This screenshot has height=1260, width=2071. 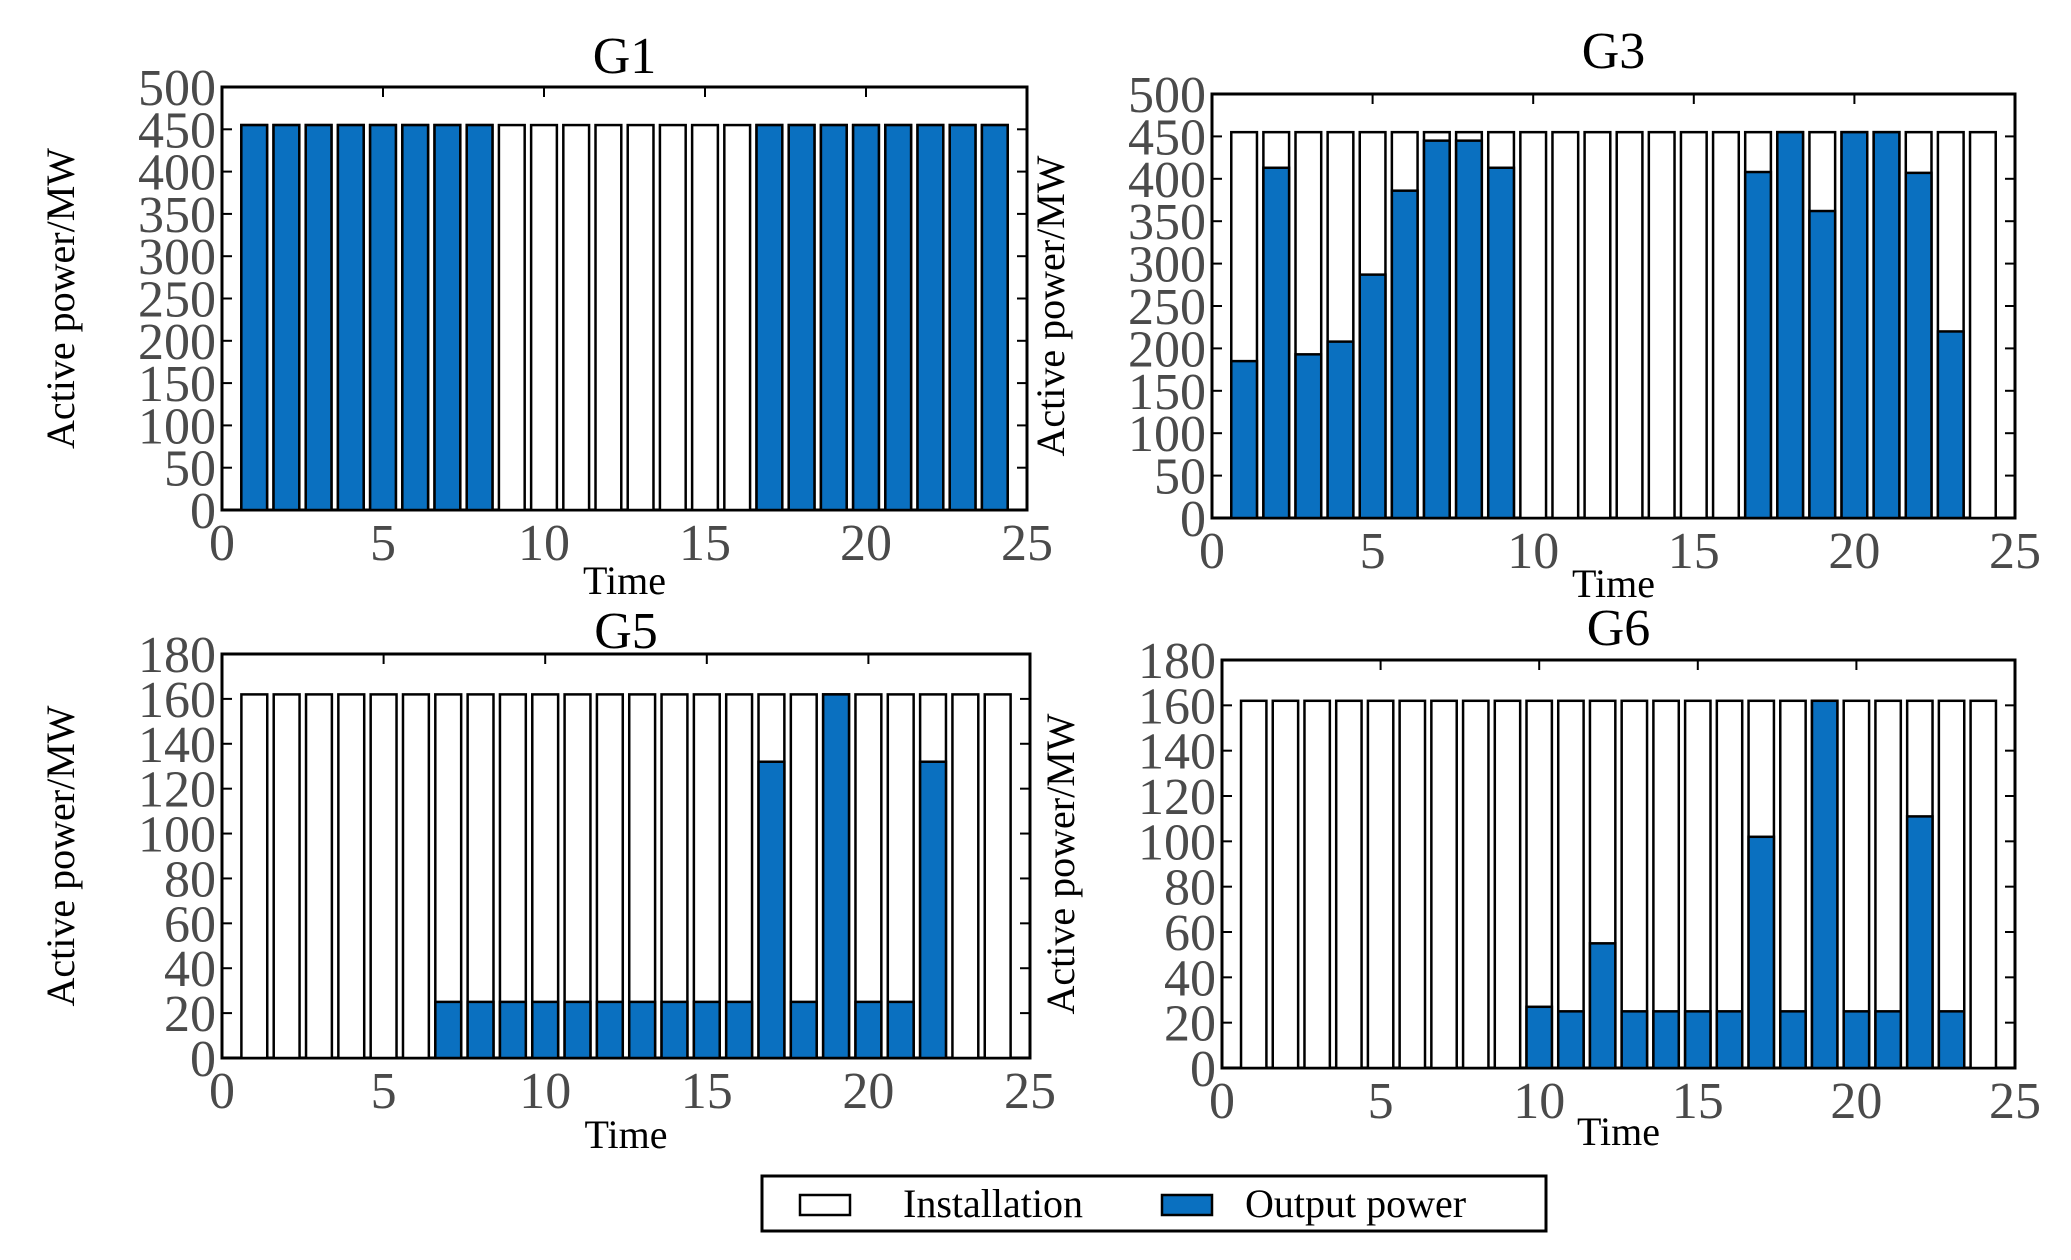 What do you see at coordinates (993, 1203) in the screenshot?
I see `legend-label-installation: Installation` at bounding box center [993, 1203].